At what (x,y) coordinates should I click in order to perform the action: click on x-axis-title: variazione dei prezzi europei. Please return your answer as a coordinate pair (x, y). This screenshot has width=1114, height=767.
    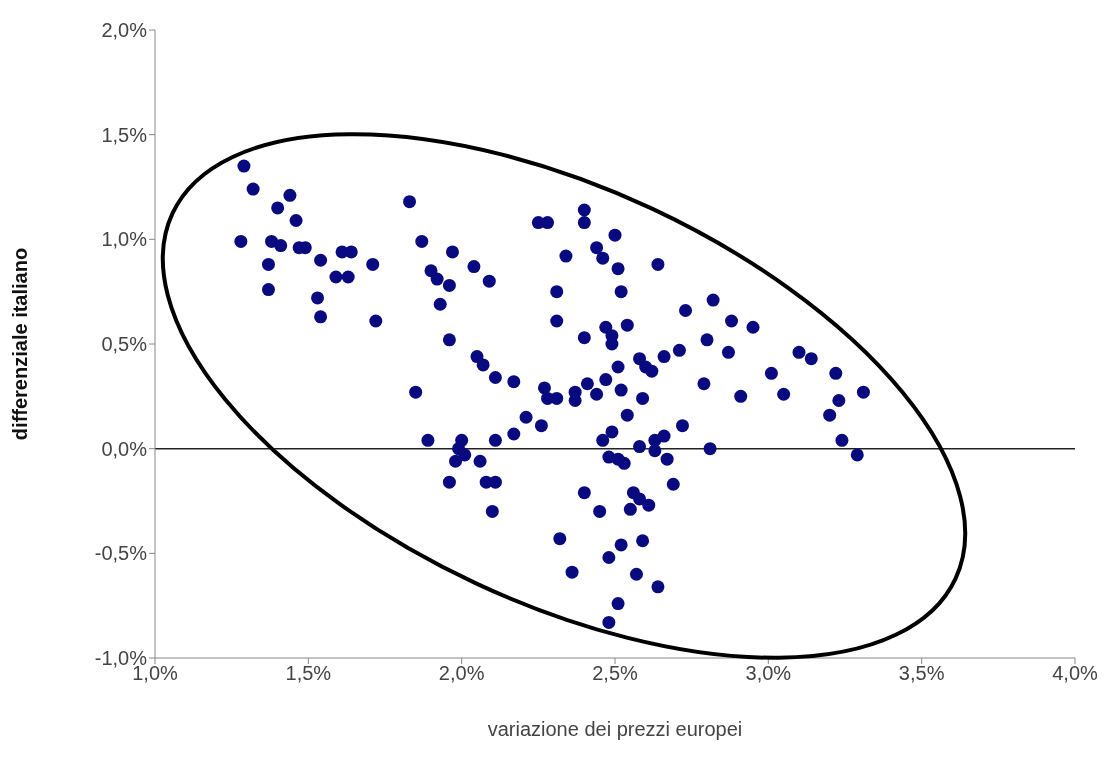
    Looking at the image, I should click on (615, 729).